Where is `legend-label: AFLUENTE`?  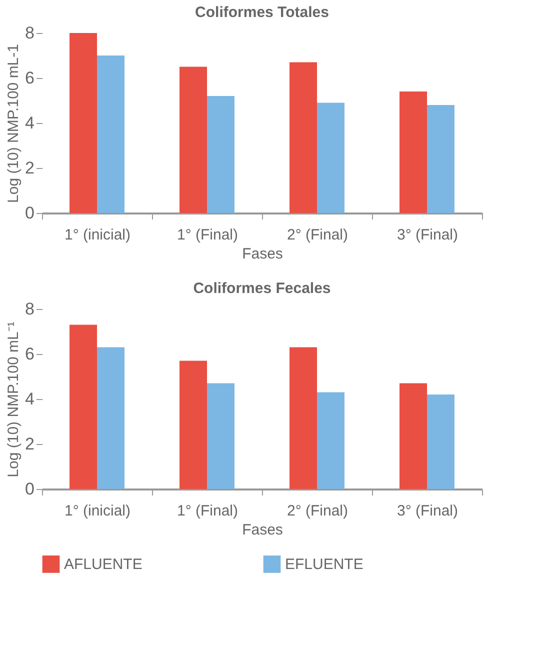 legend-label: AFLUENTE is located at coordinates (103, 565).